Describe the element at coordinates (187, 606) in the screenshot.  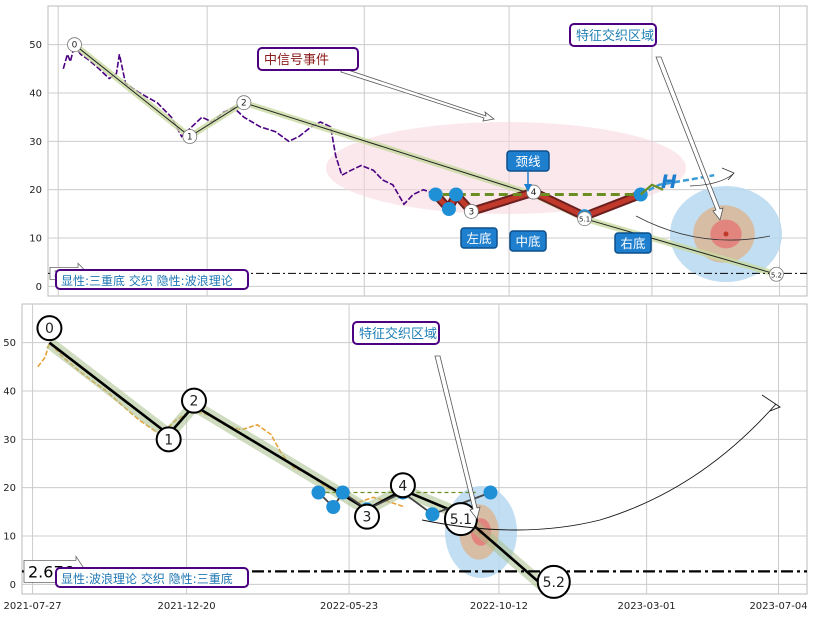
I see `x-tick-label: 2021-12-20` at that location.